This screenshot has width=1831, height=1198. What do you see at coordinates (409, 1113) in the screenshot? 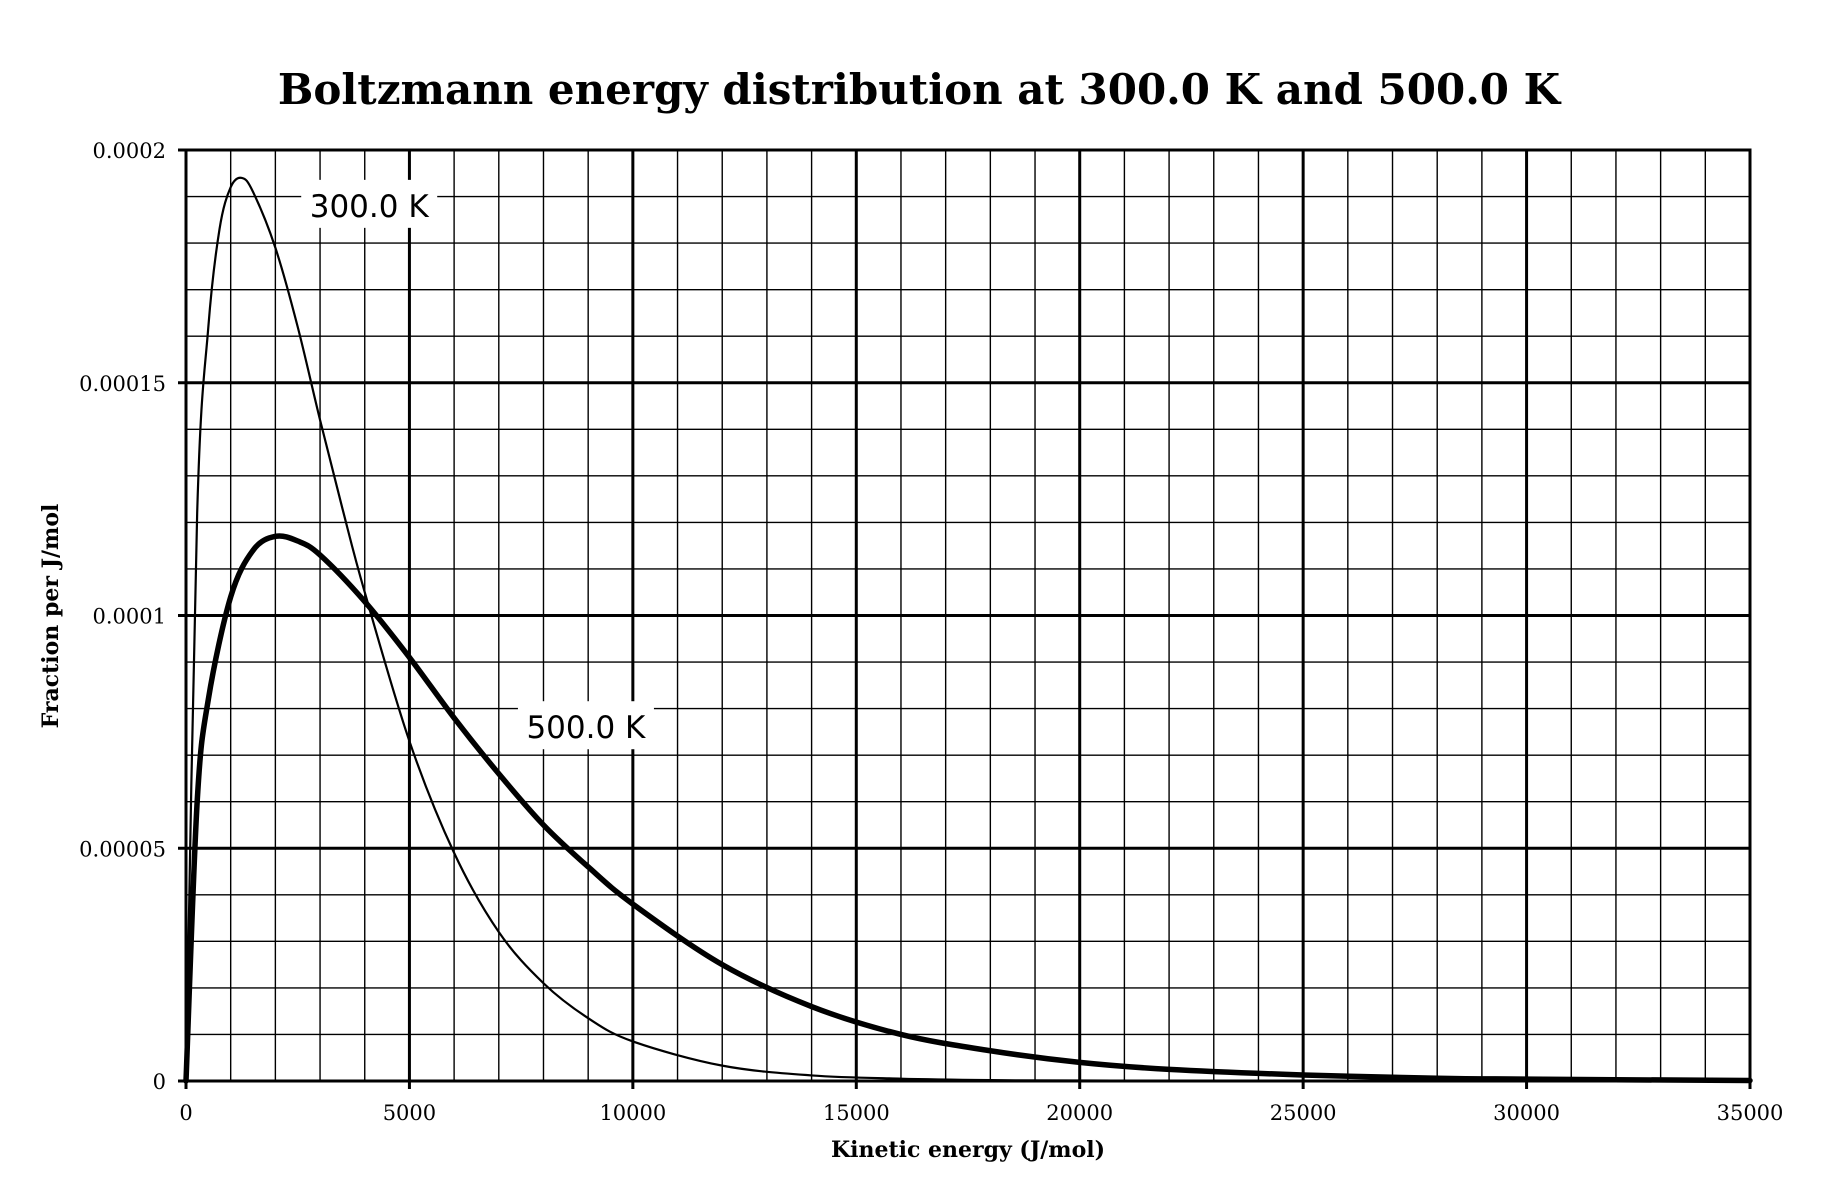
I see `x-tick-label: 5000` at bounding box center [409, 1113].